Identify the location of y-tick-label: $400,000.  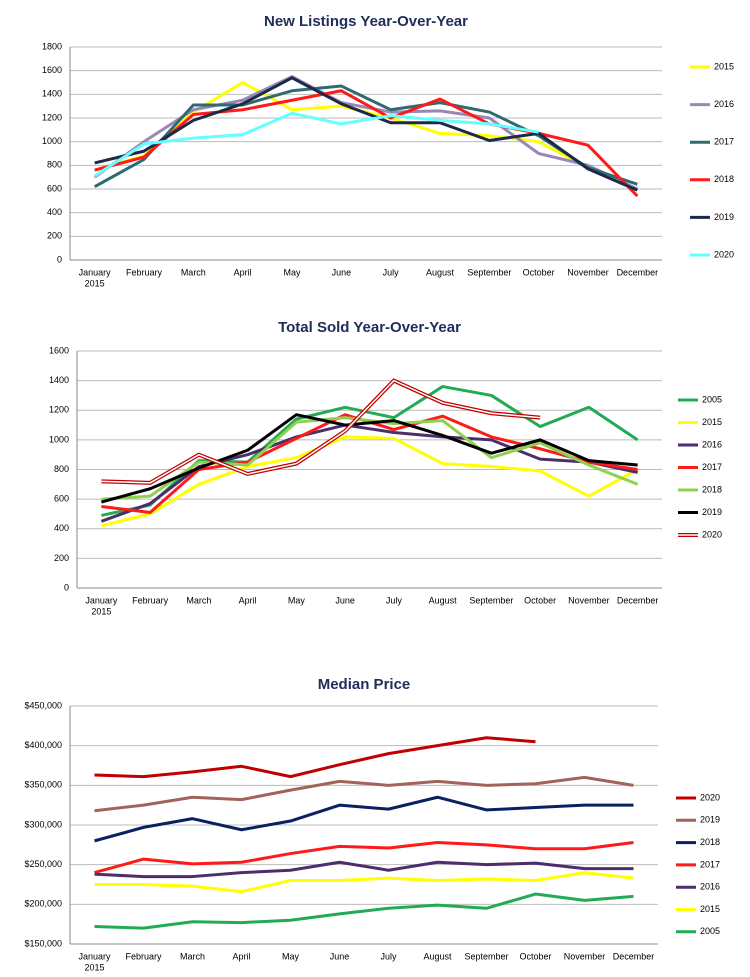
(43, 745).